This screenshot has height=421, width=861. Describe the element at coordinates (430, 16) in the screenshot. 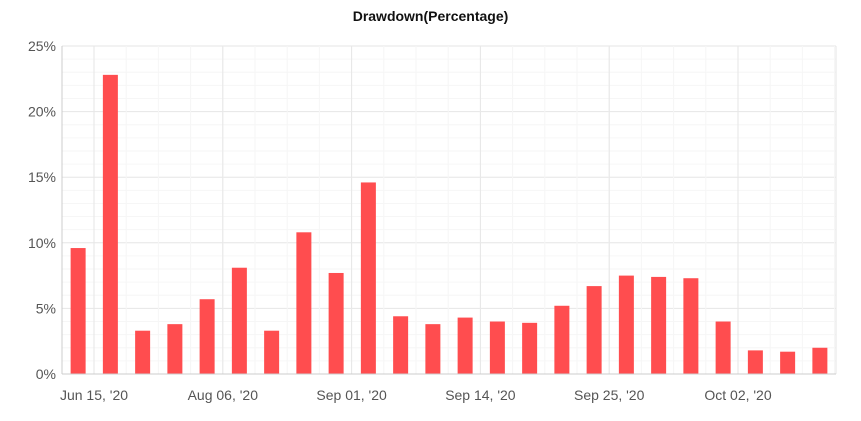

I see `chart-title: Drawdown(Percentage)` at that location.